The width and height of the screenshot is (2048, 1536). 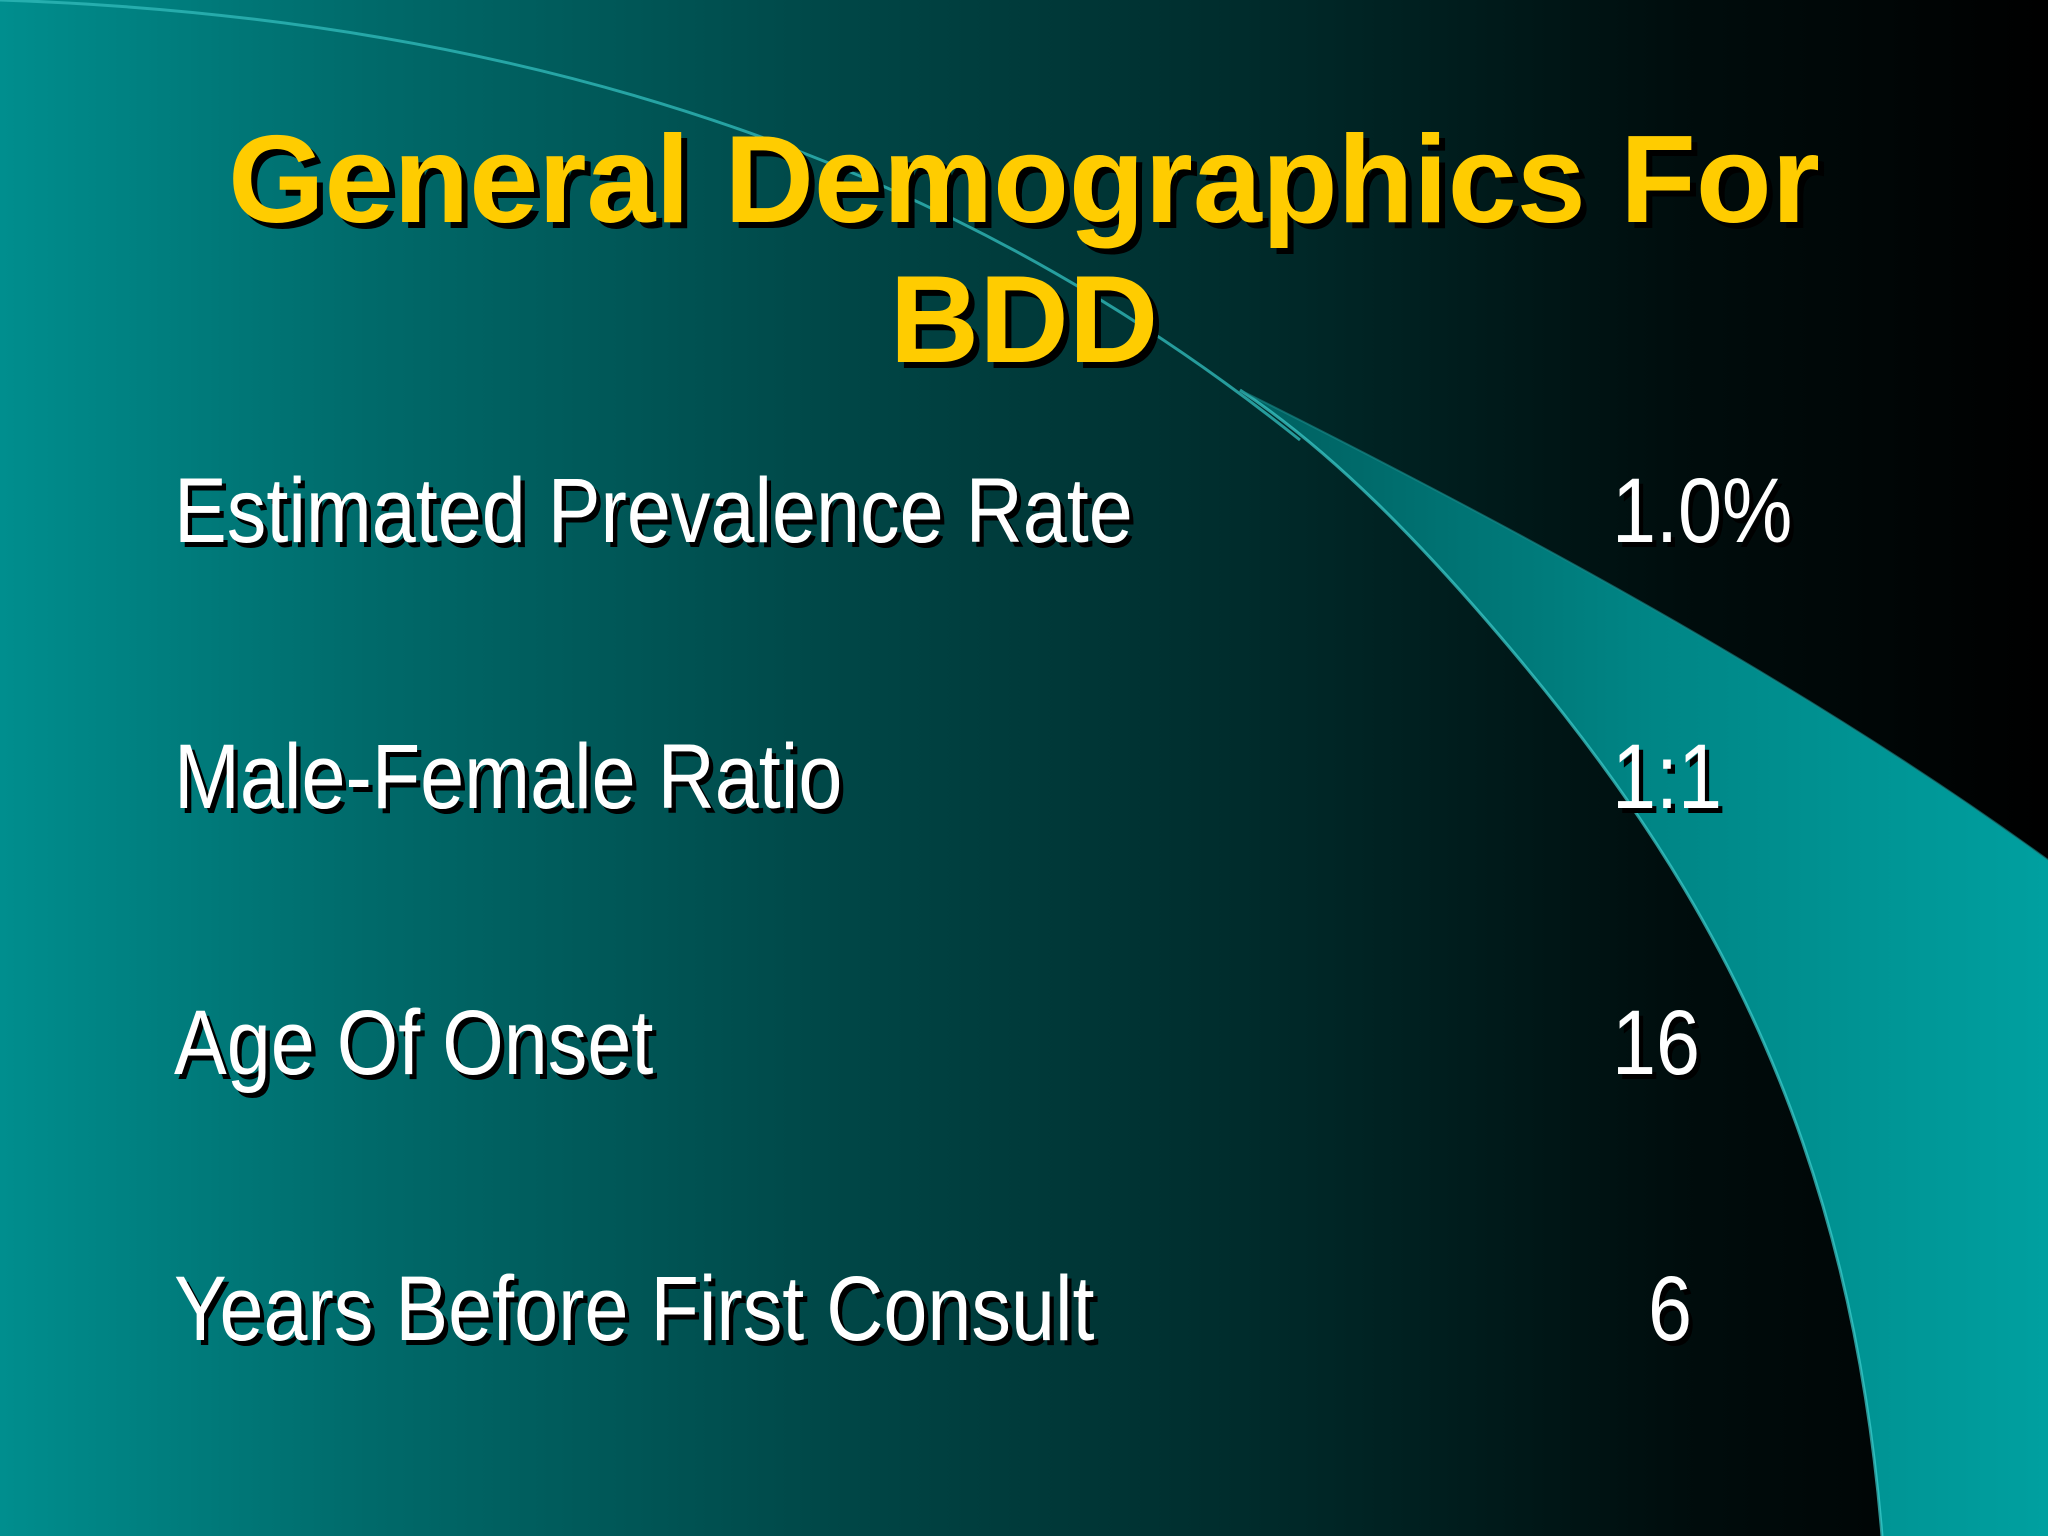 What do you see at coordinates (1656, 1043) in the screenshot?
I see `row-value: 16` at bounding box center [1656, 1043].